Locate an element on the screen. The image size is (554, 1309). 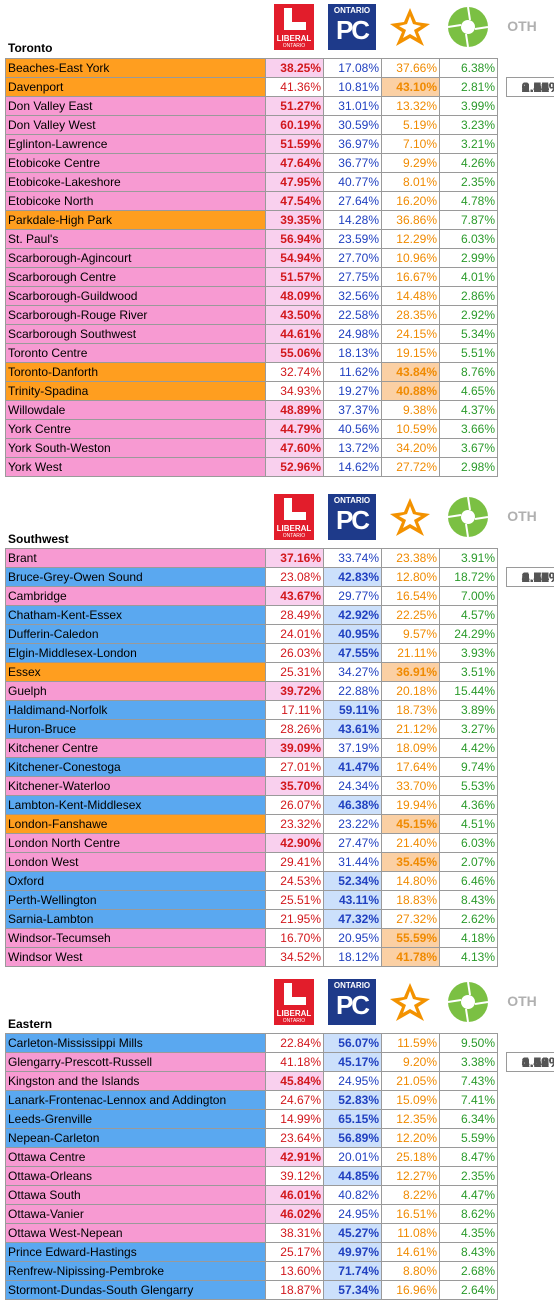
ndp-share: 16.67% is located at coordinates (410, 277).